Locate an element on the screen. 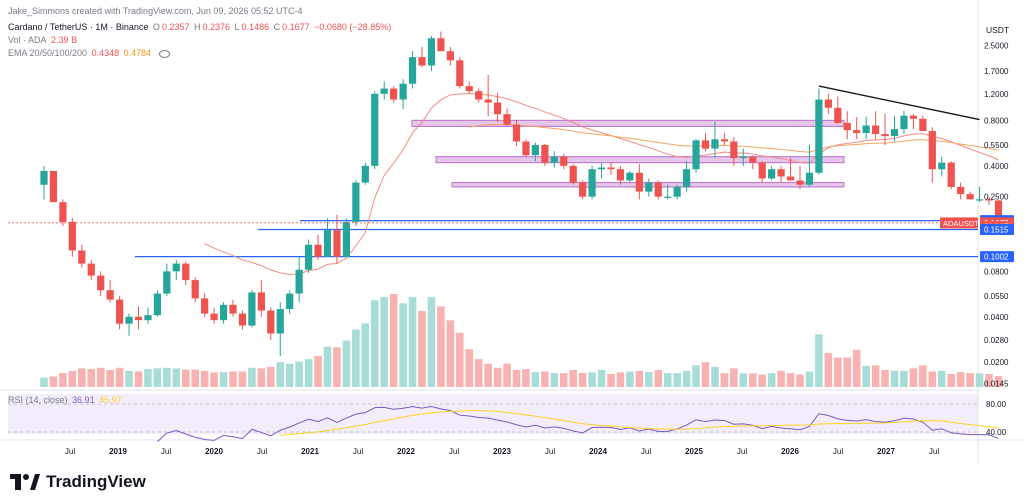 This screenshot has width=1024, height=502. close-label: C is located at coordinates (277, 27).